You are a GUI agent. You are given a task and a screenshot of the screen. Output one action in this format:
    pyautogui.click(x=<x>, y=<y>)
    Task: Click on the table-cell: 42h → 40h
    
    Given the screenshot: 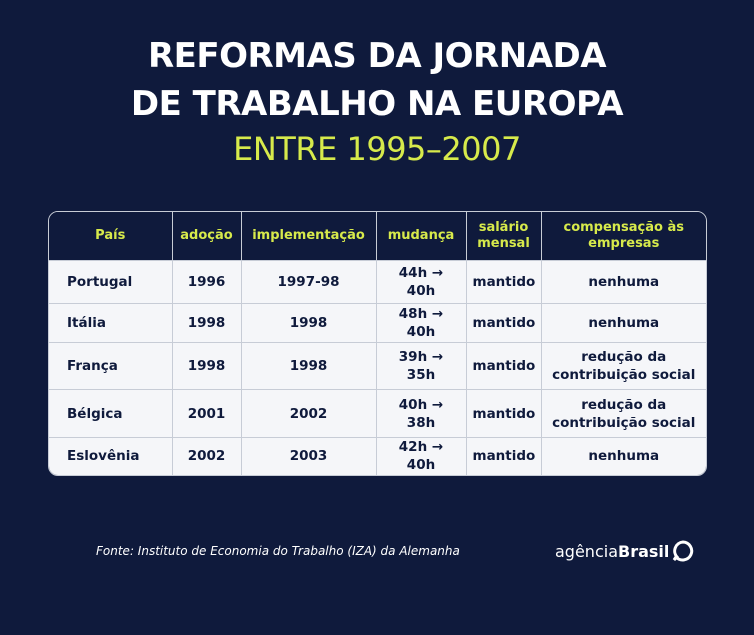 What is the action you would take?
    pyautogui.click(x=421, y=456)
    